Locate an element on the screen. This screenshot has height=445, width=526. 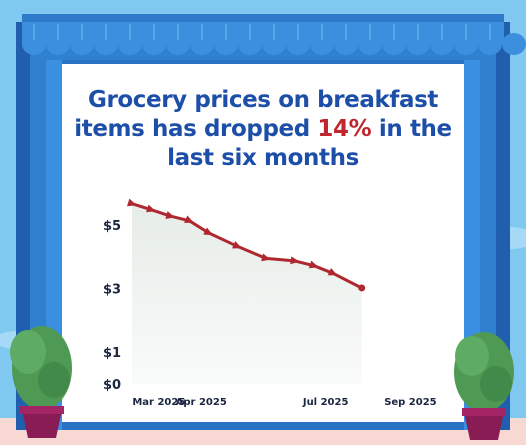
pot-left is located at coordinates (42, 424).